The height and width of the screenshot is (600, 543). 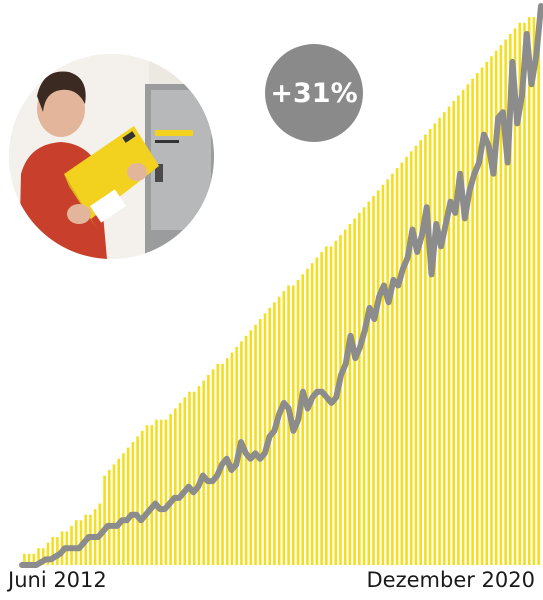 I want to click on x-axis-start-label: Juni 2012, so click(x=57, y=580).